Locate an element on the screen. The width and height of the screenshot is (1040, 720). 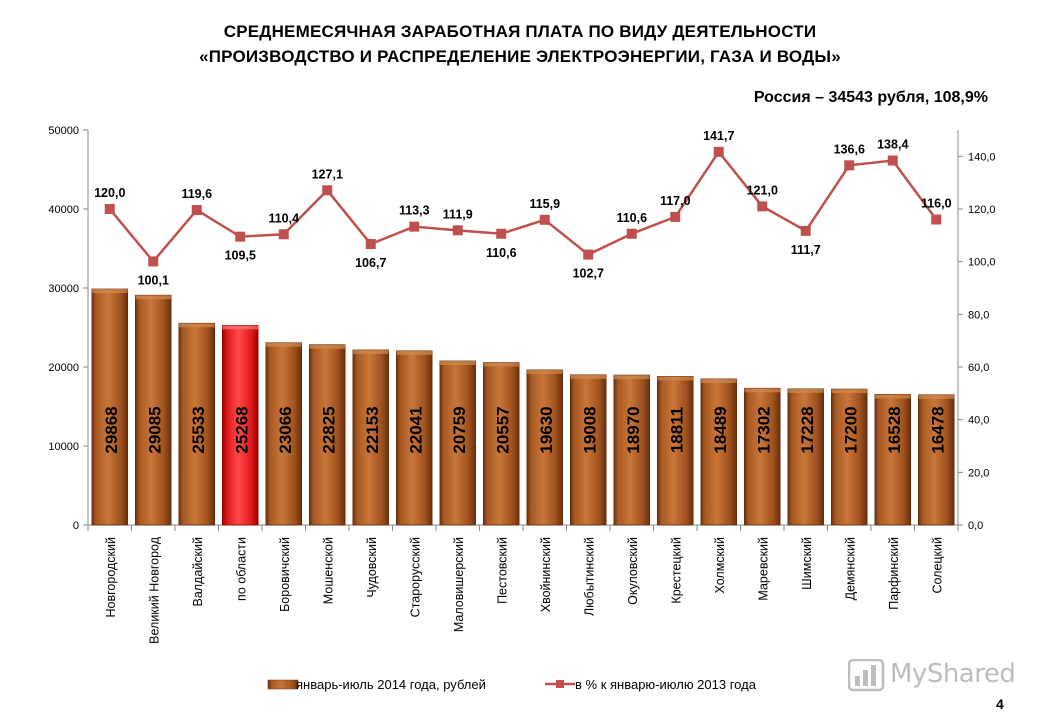
percent-value-label: 121,0 is located at coordinates (762, 190).